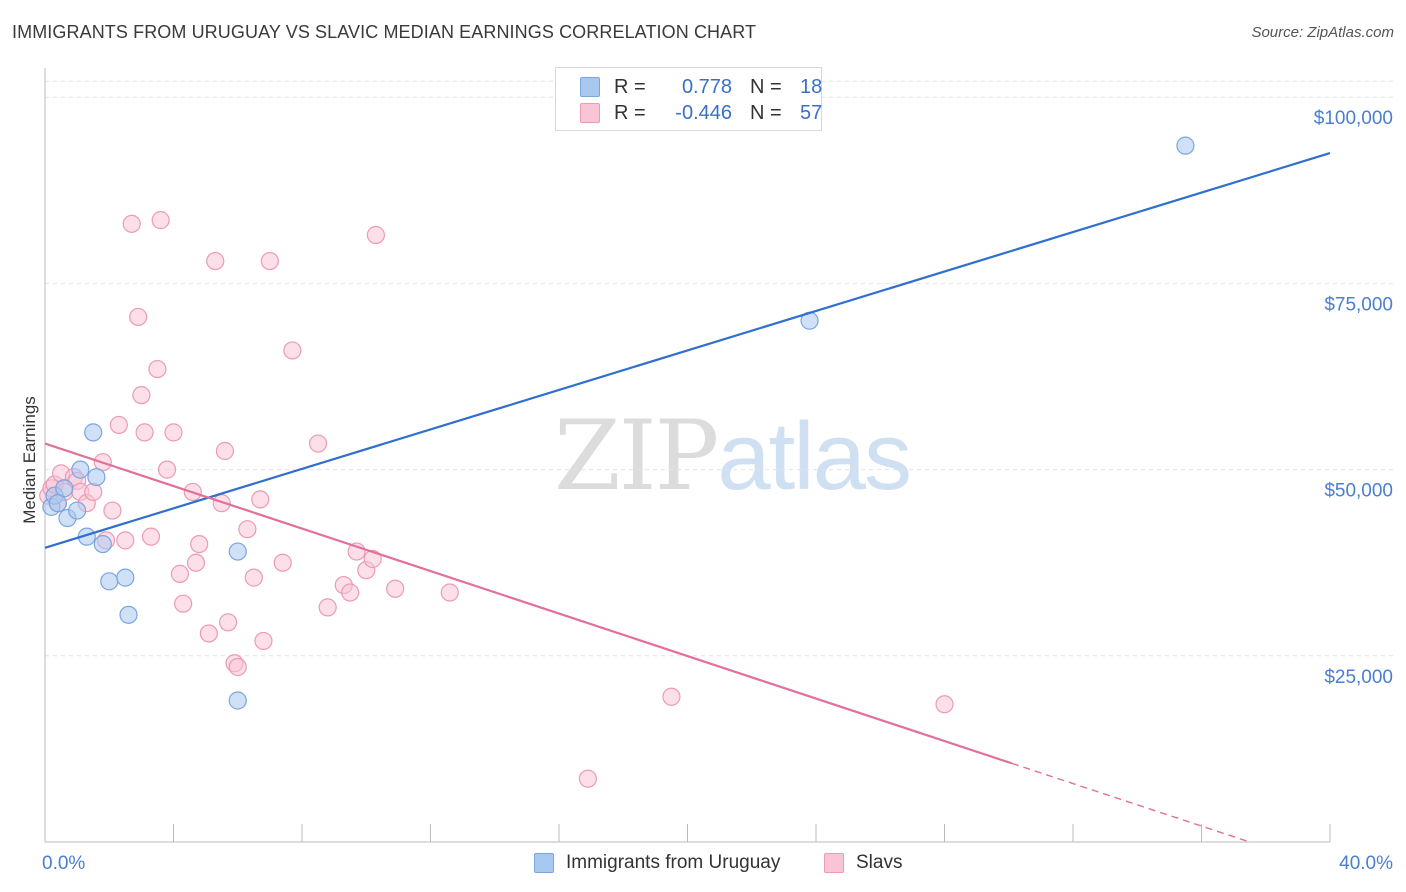  I want to click on legend-row-uruguay: R = 0.778 N = 18, so click(701, 87).